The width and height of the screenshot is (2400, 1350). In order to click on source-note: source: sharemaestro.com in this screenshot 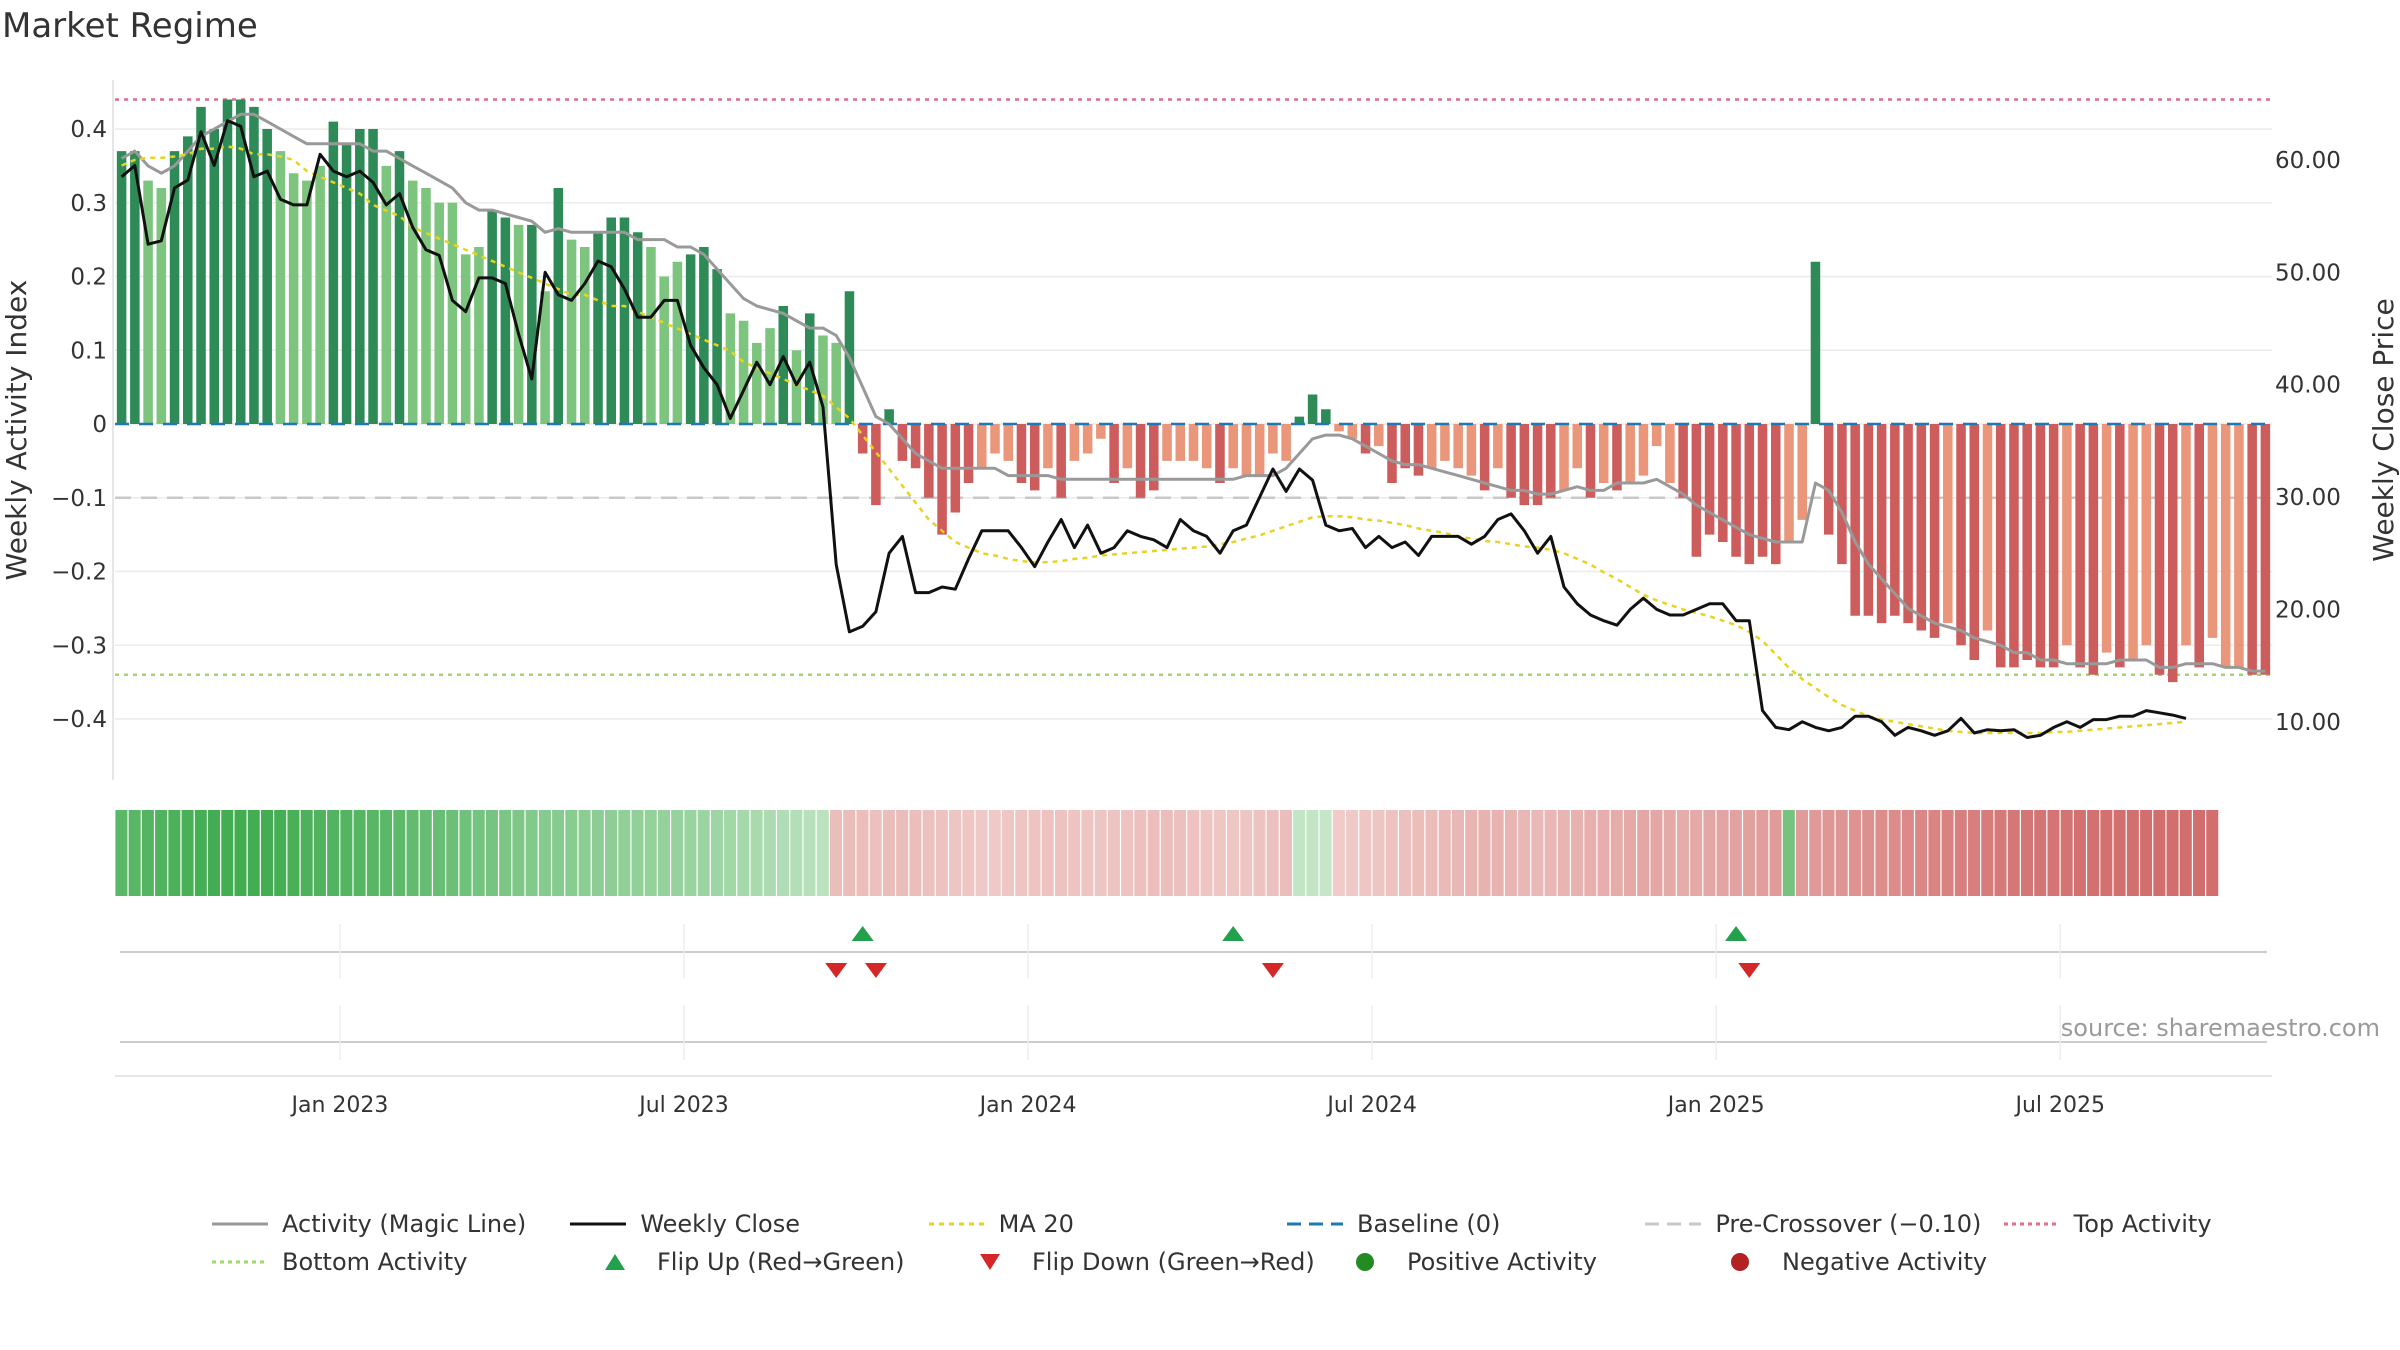, I will do `click(2220, 1028)`.